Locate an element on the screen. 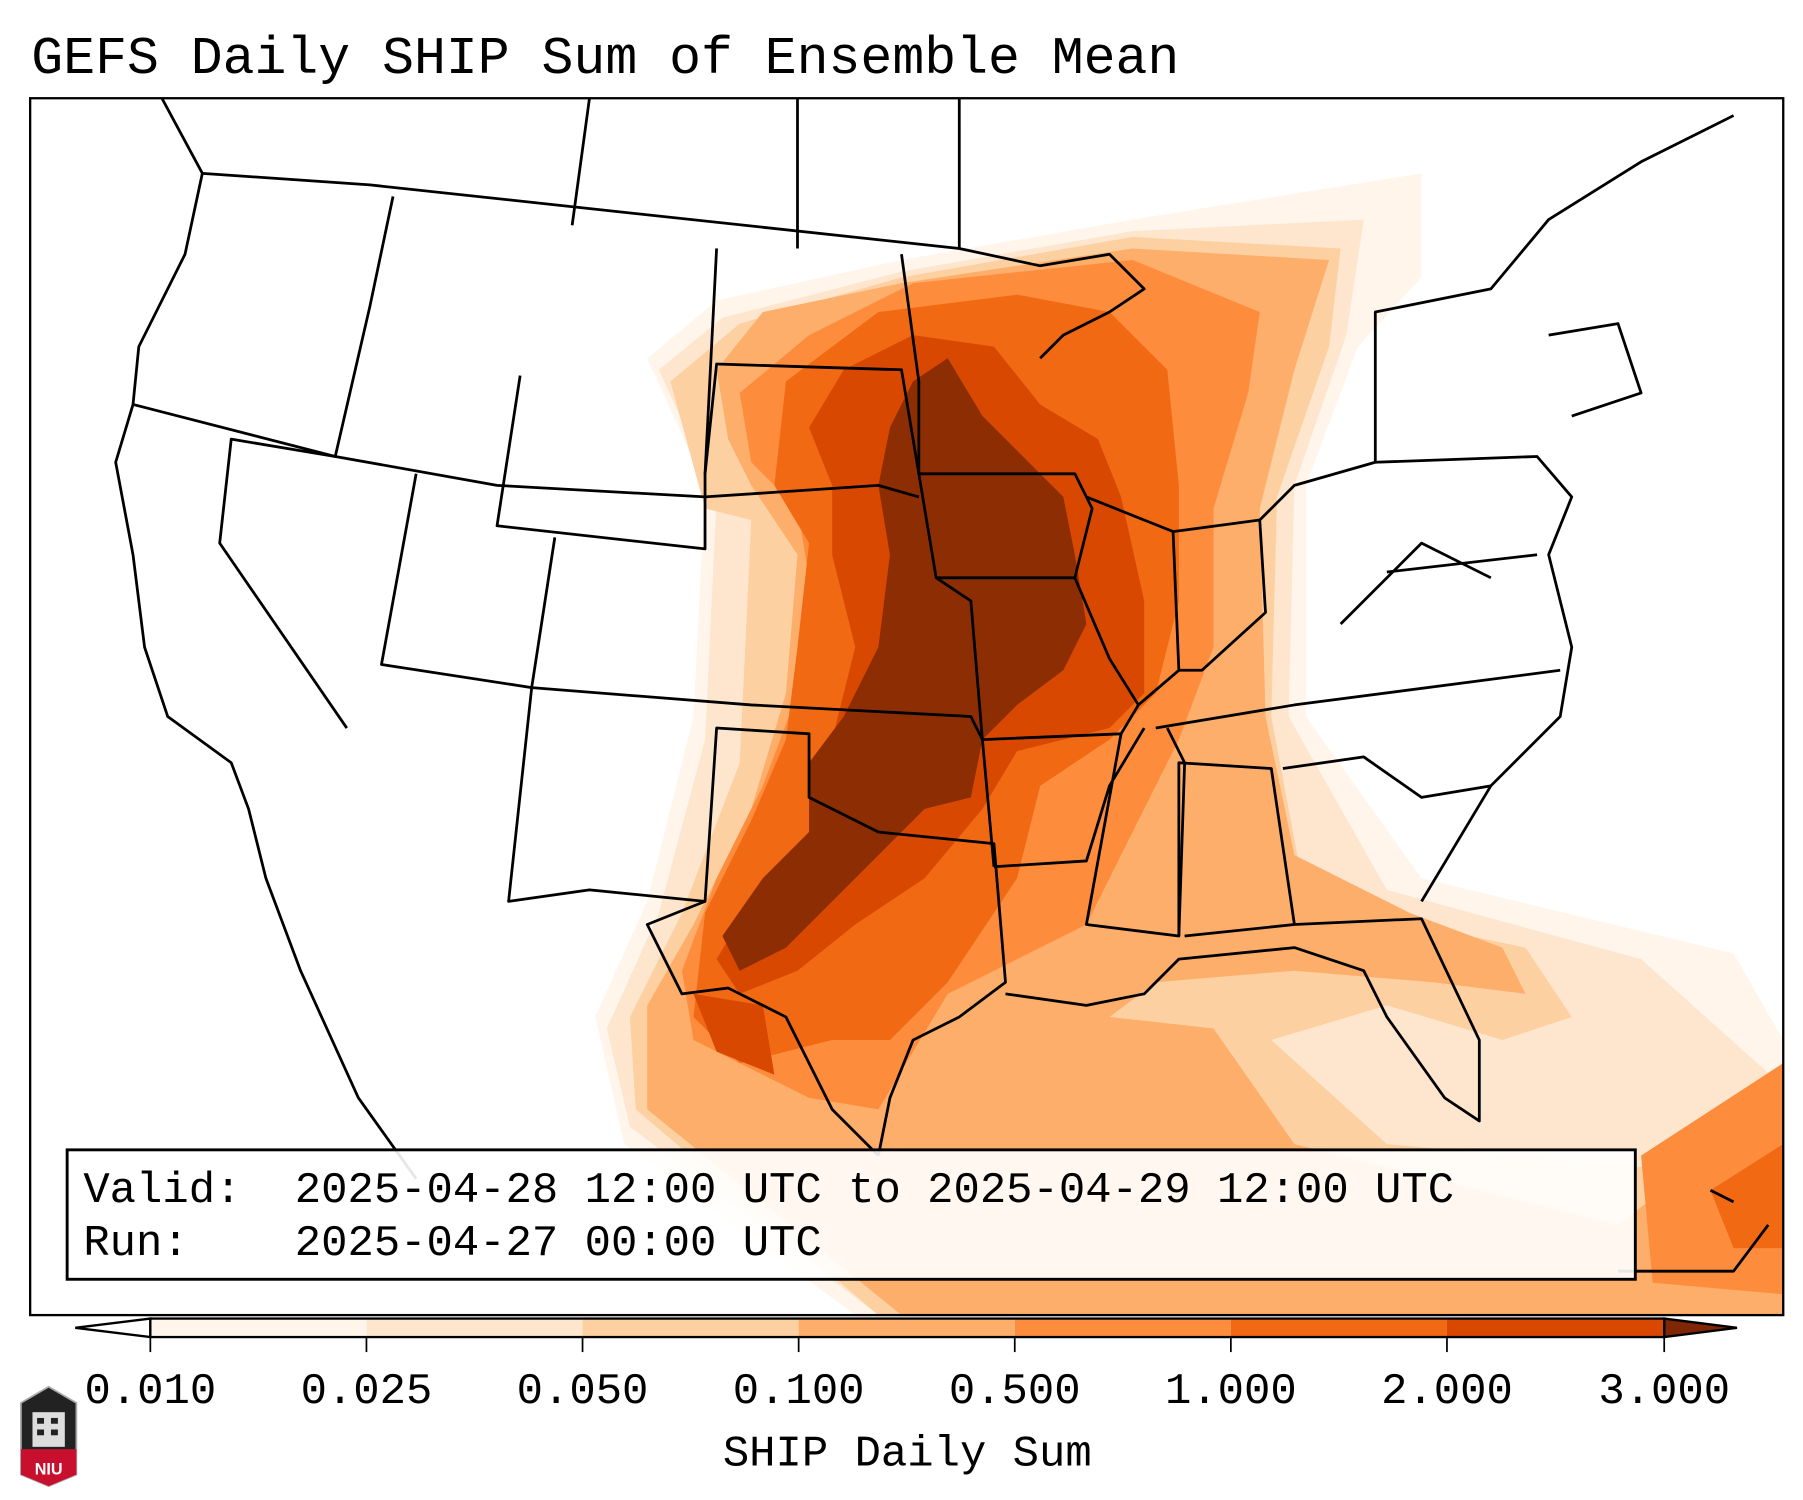 This screenshot has height=1500, width=1803. colorbar-tick-label: 1.000 is located at coordinates (1231, 1392).